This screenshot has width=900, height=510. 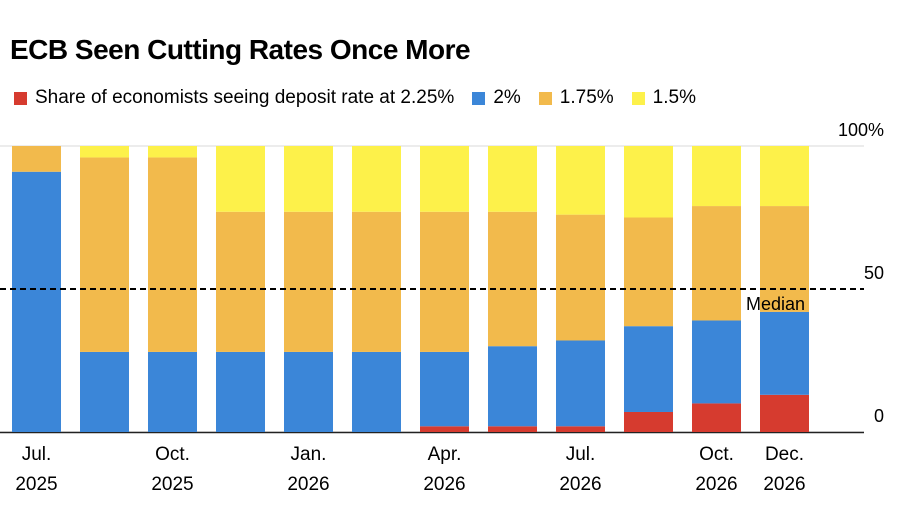 What do you see at coordinates (861, 130) in the screenshot?
I see `y-tick-label: 100%` at bounding box center [861, 130].